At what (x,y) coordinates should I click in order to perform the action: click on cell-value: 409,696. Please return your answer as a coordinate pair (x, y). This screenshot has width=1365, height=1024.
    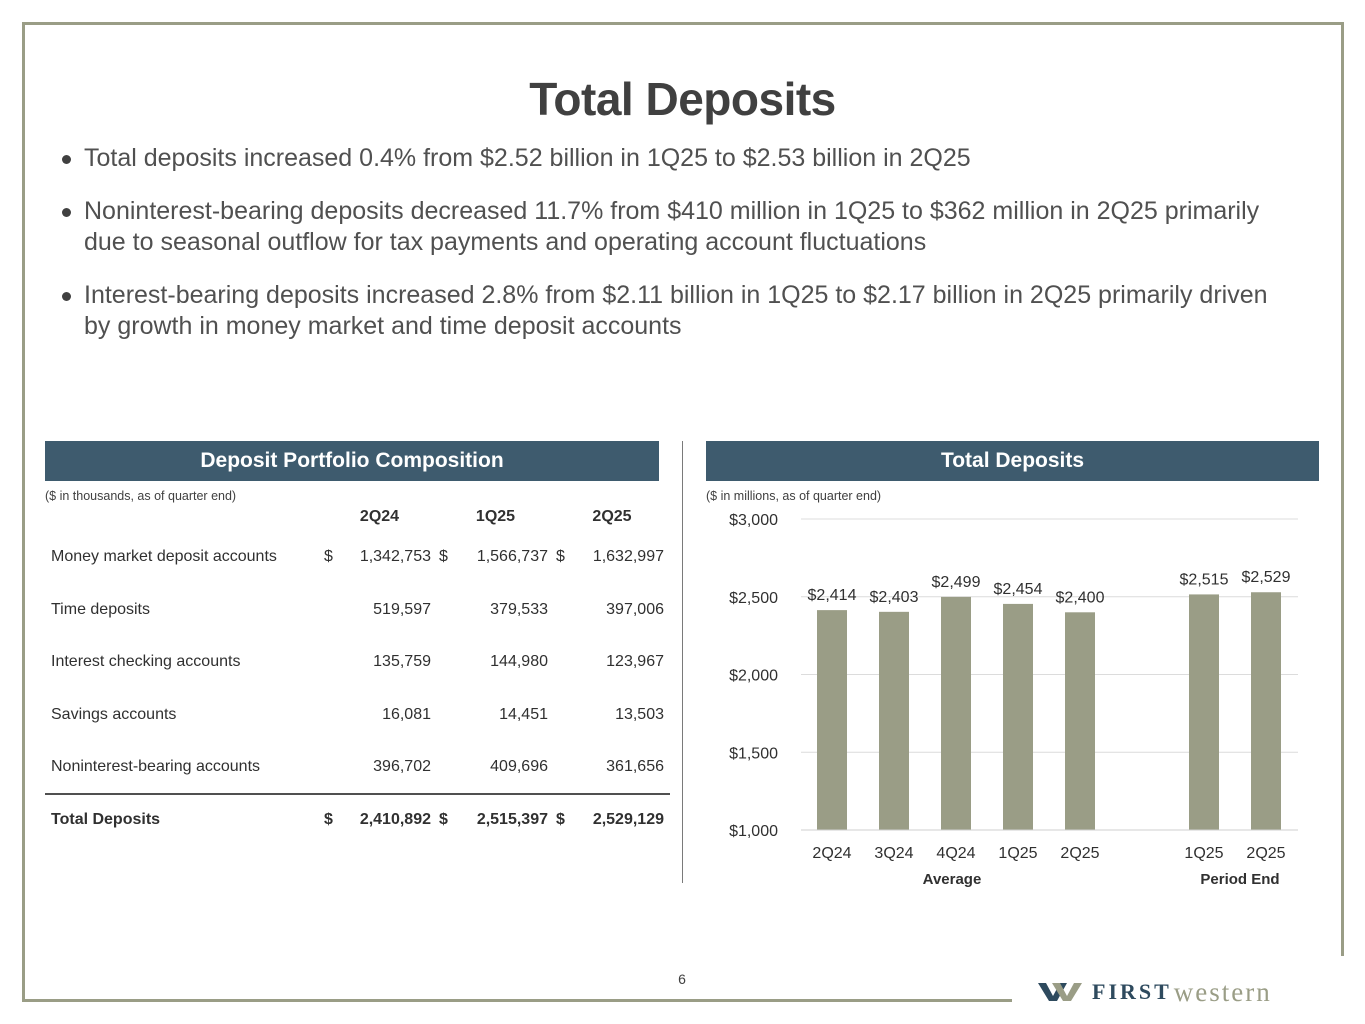
    Looking at the image, I should click on (519, 766).